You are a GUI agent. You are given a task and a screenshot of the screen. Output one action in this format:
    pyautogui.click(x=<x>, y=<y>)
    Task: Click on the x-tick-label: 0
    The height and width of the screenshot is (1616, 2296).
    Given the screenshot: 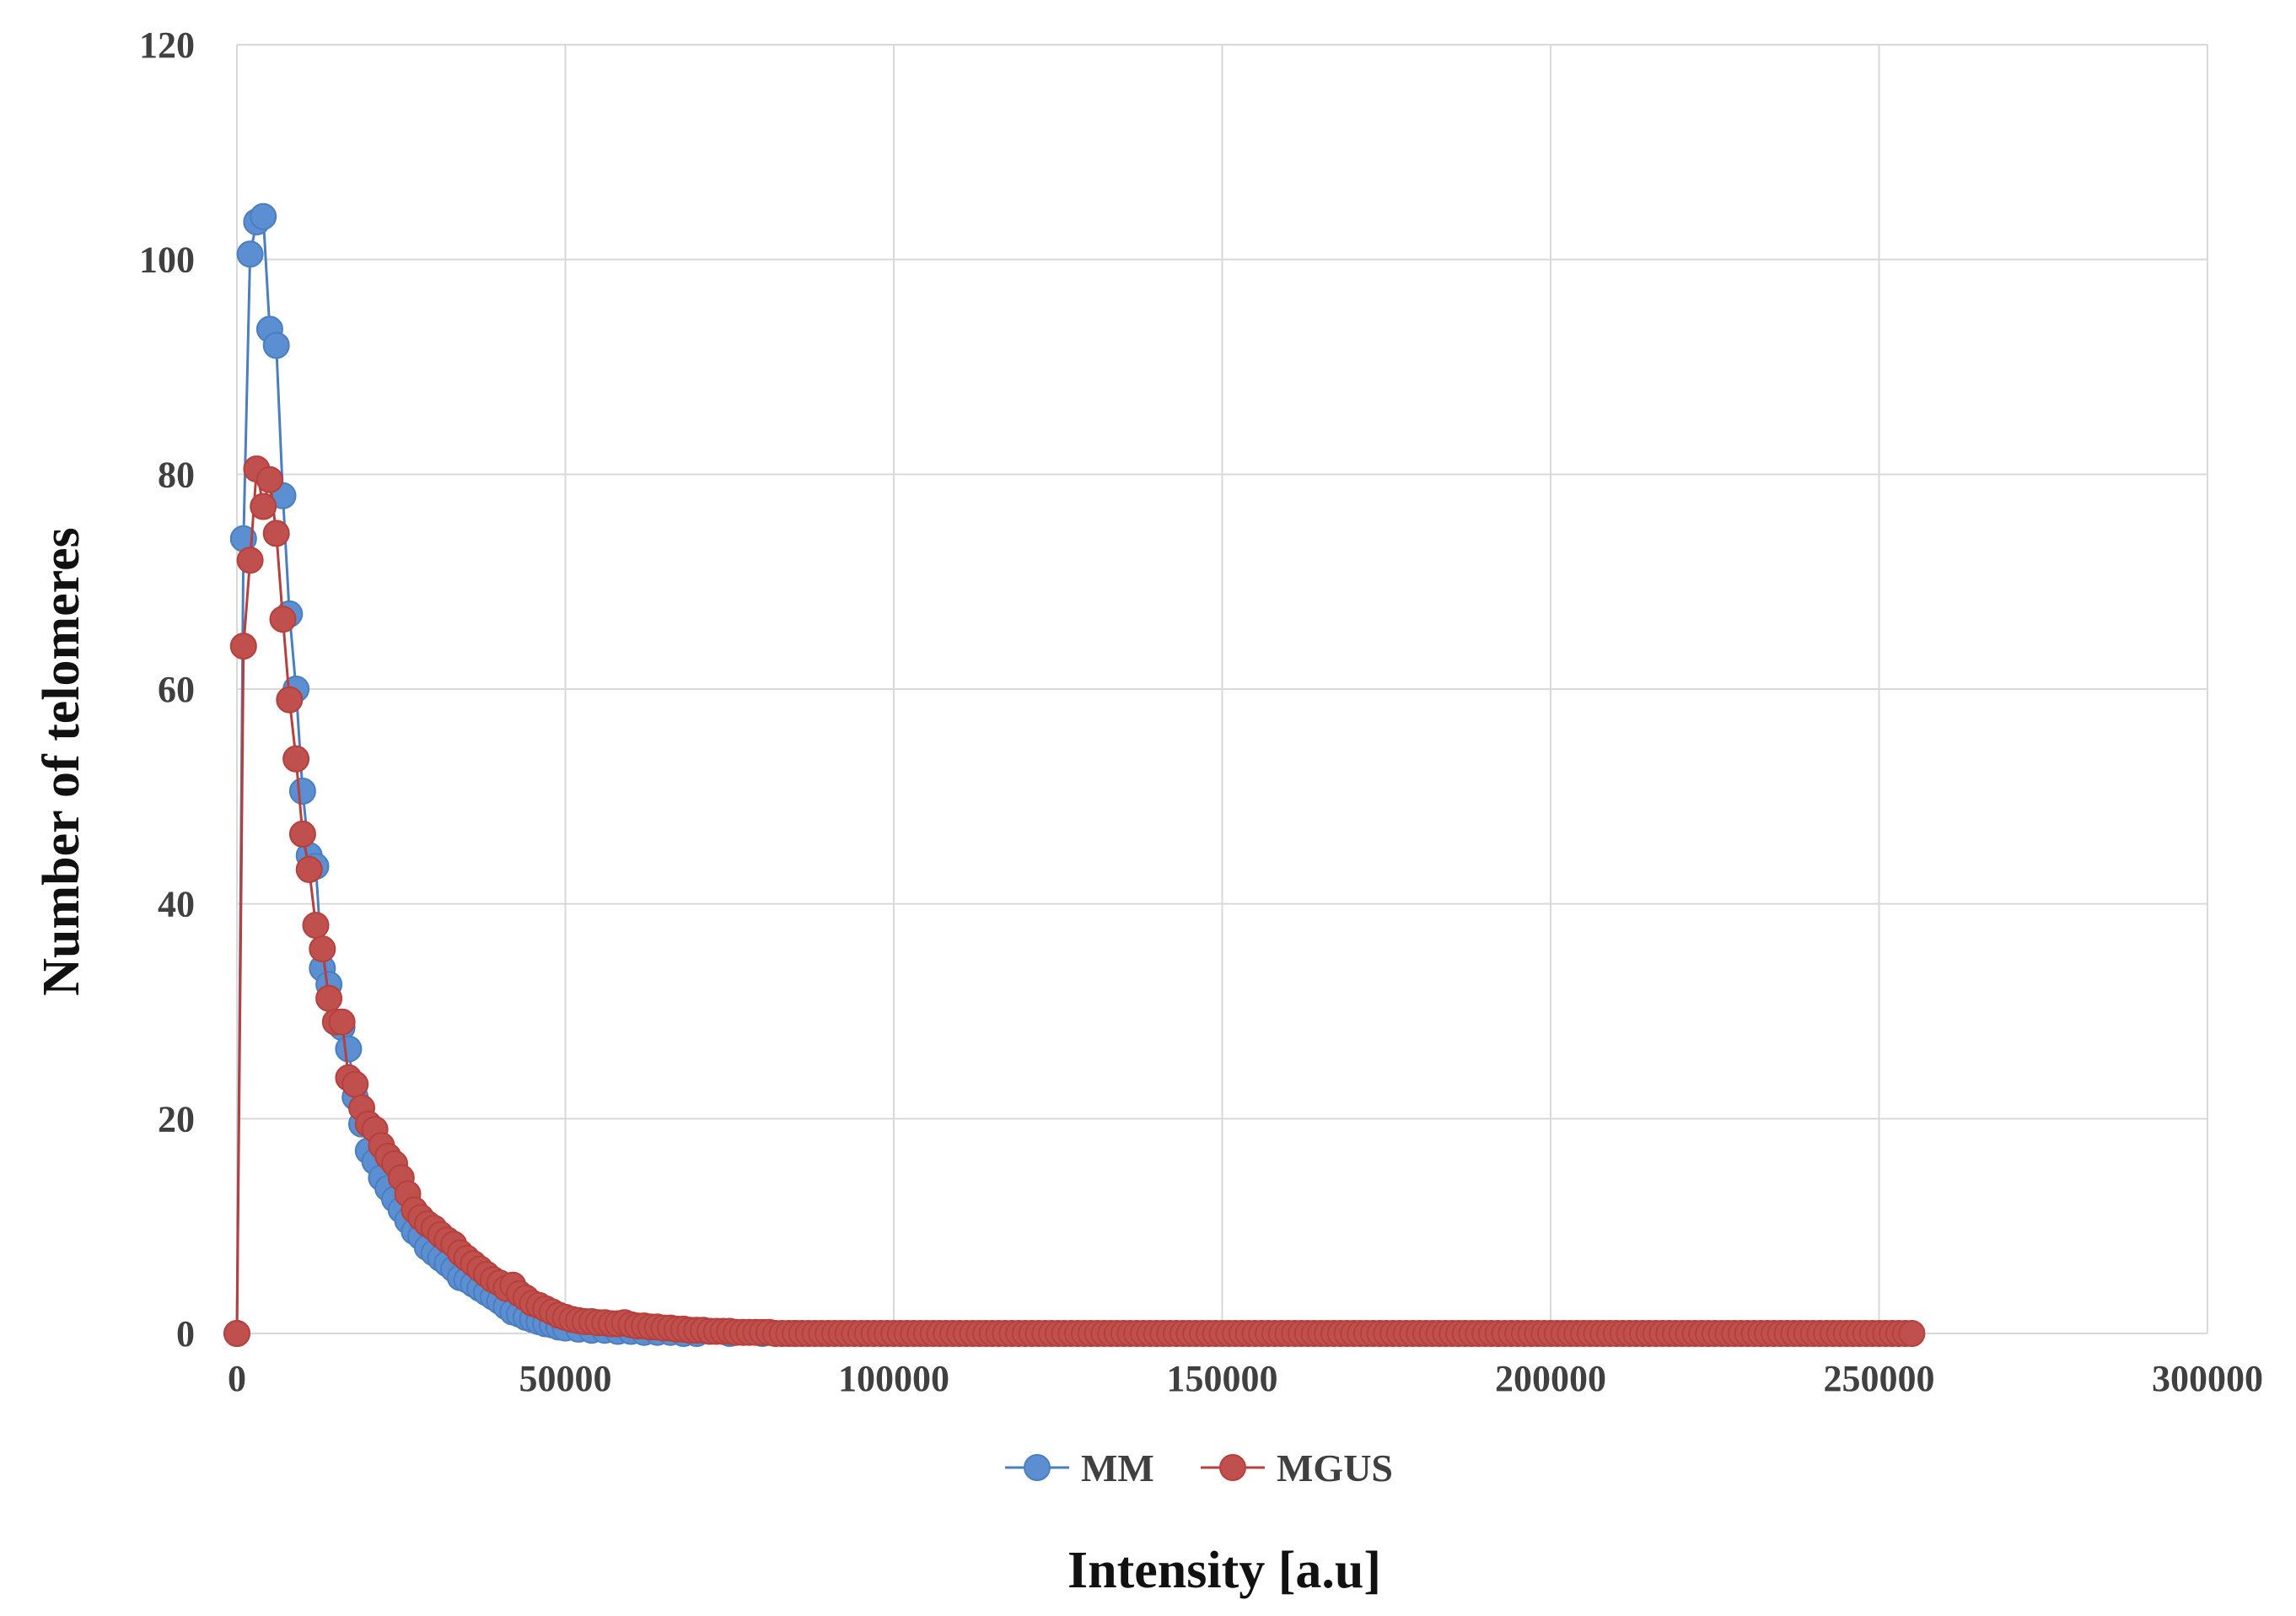 What is the action you would take?
    pyautogui.click(x=237, y=1378)
    